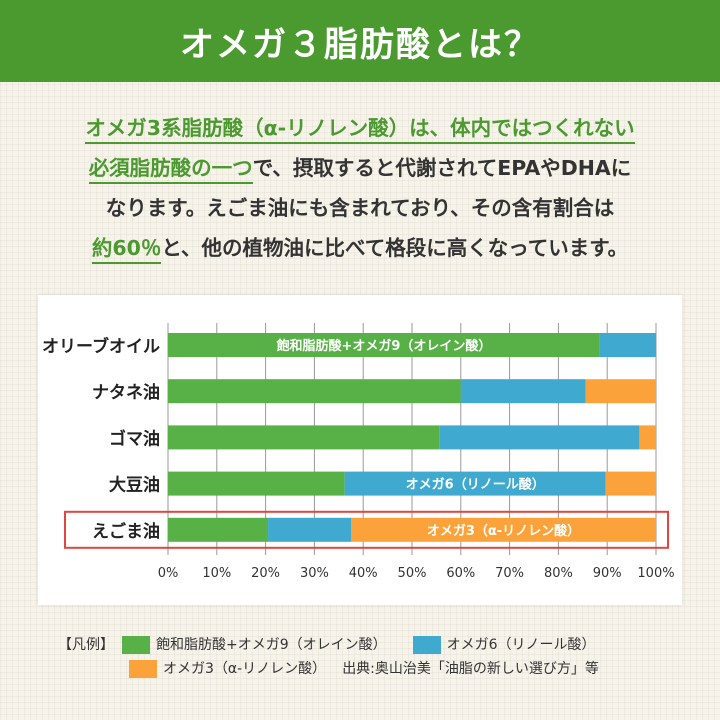 The height and width of the screenshot is (720, 720). Describe the element at coordinates (360, 44) in the screenshot. I see `page-title: オメガ３脂肪酸とは？` at that location.